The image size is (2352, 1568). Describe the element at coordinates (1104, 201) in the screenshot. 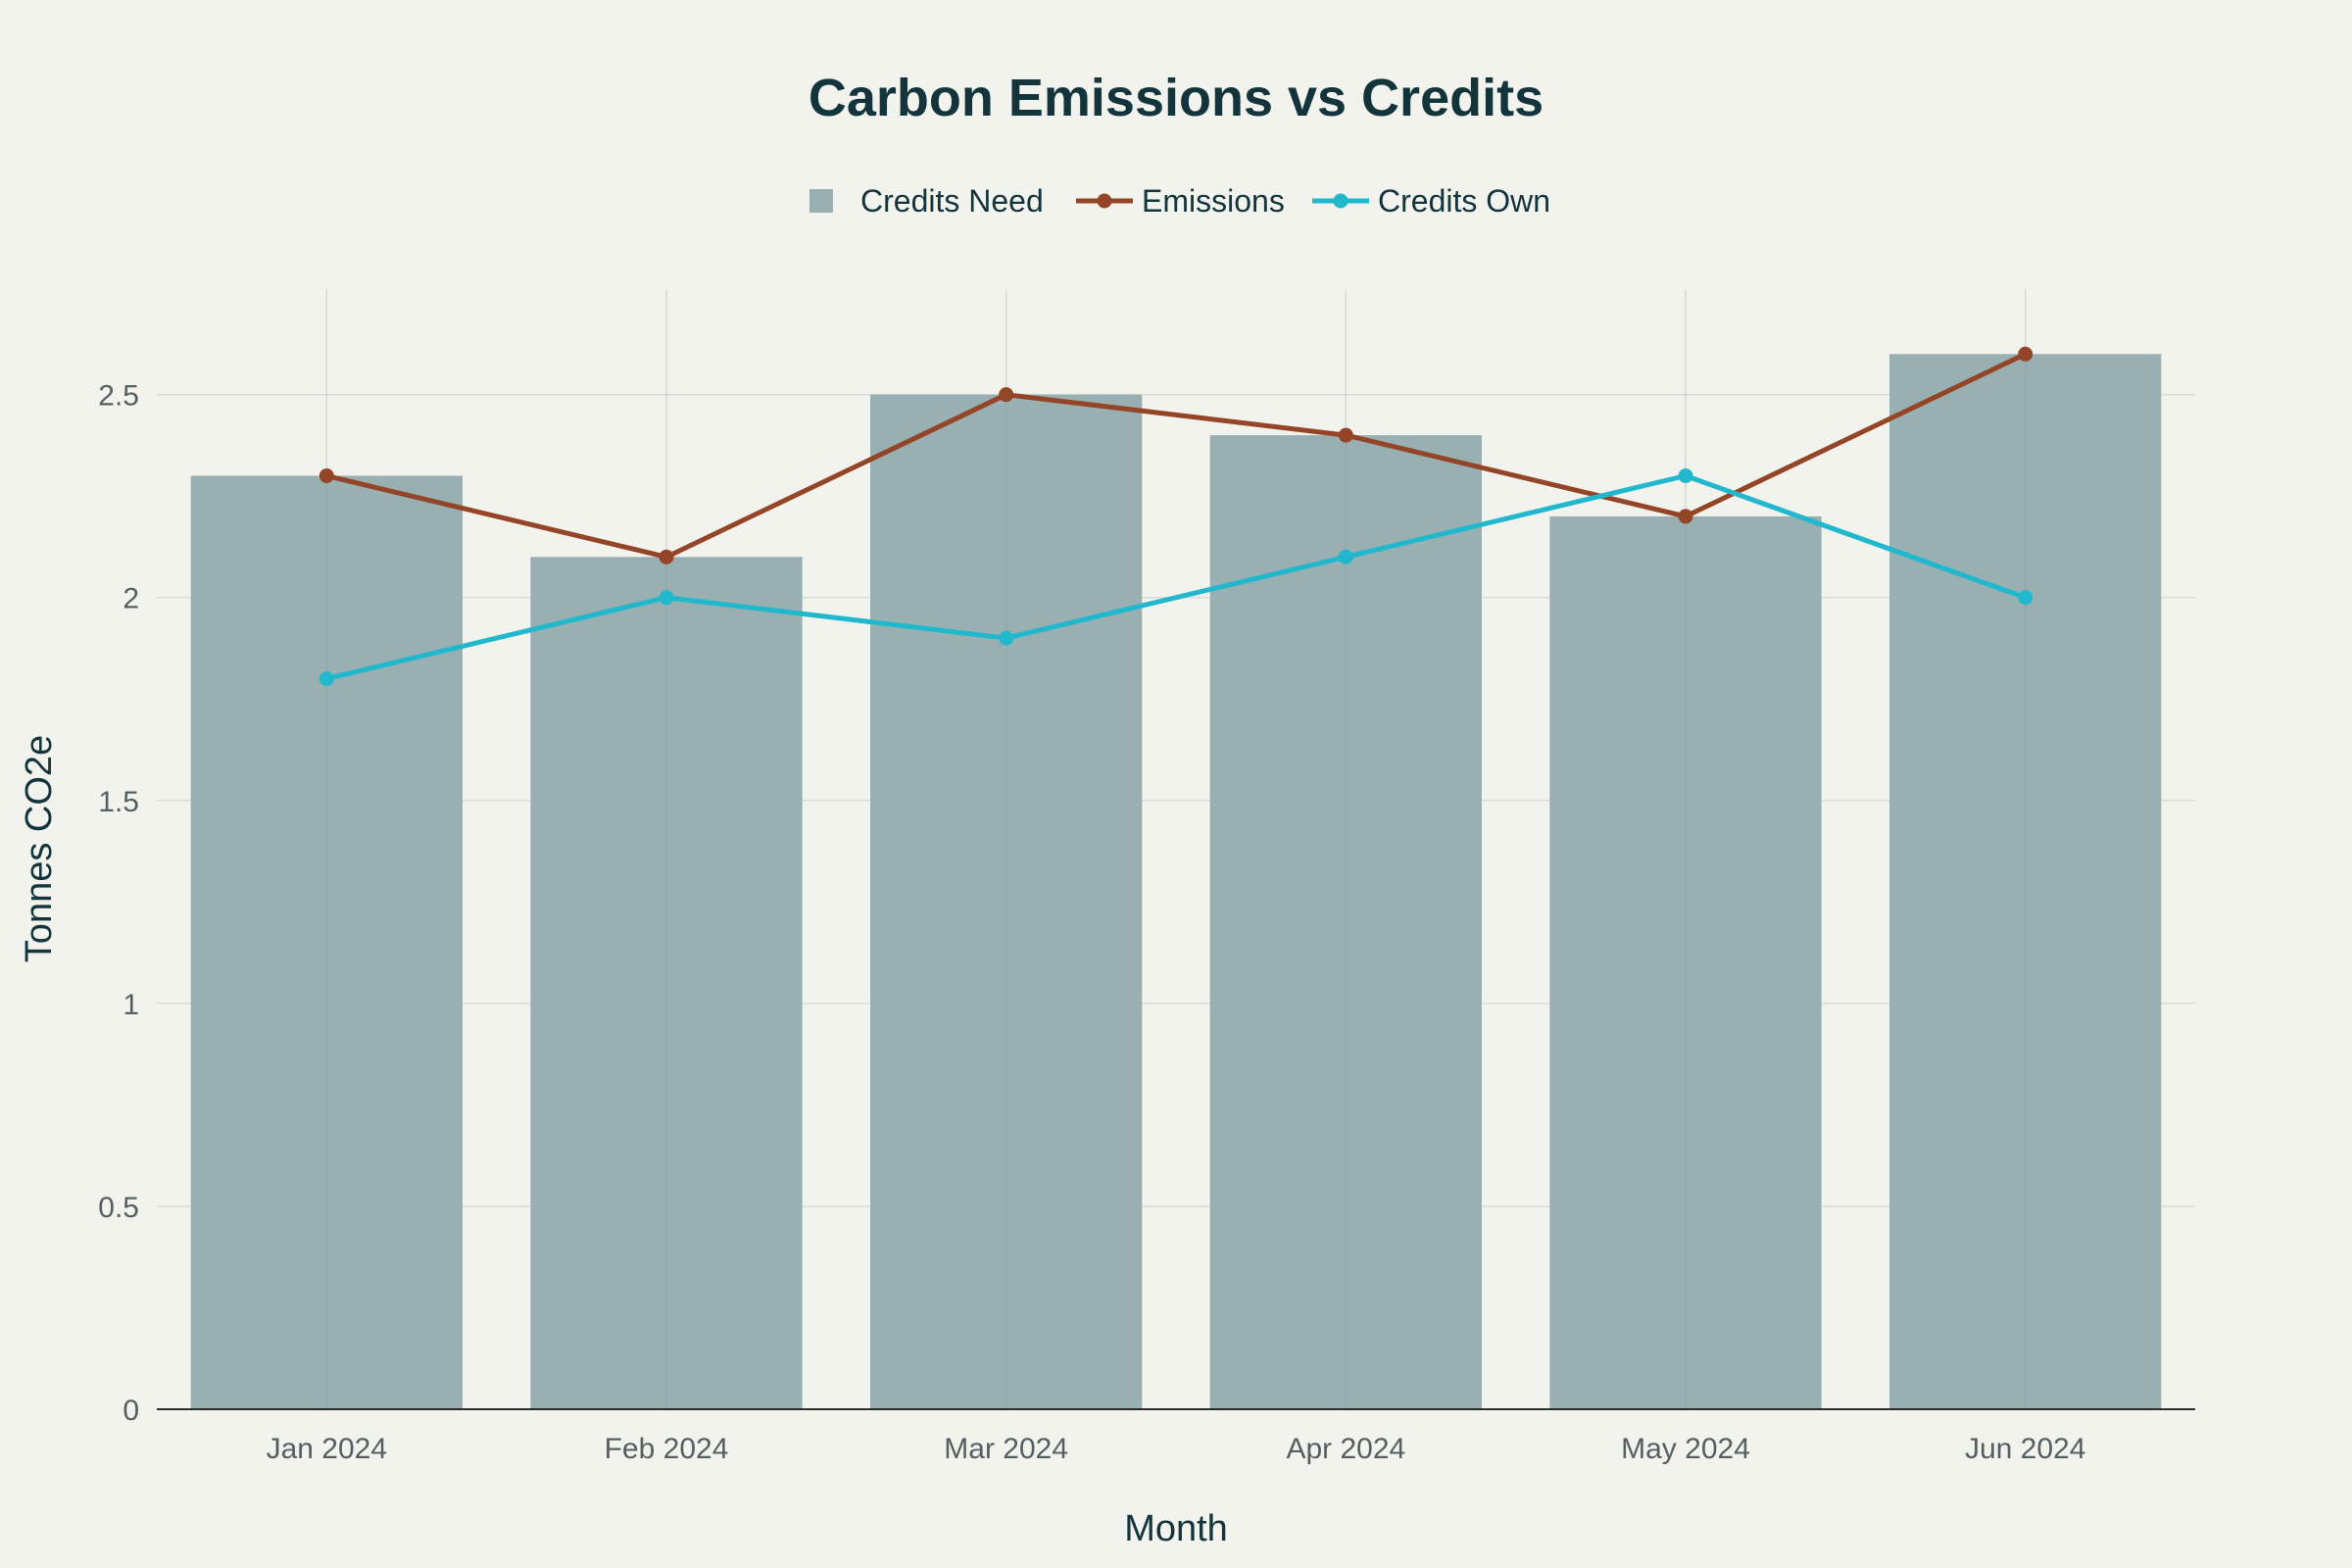

I see `legend-marker-emissions` at that location.